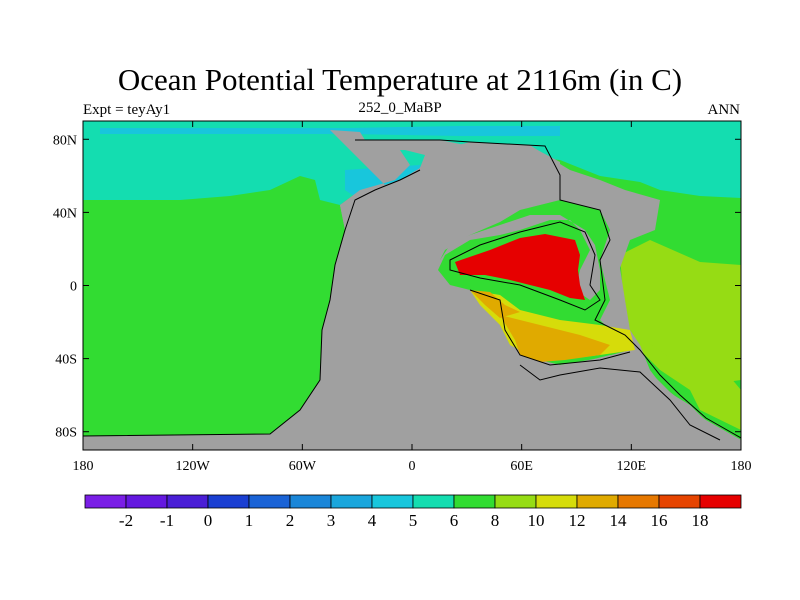 Image resolution: width=800 pixels, height=600 pixels. I want to click on season-label: ANN, so click(724, 110).